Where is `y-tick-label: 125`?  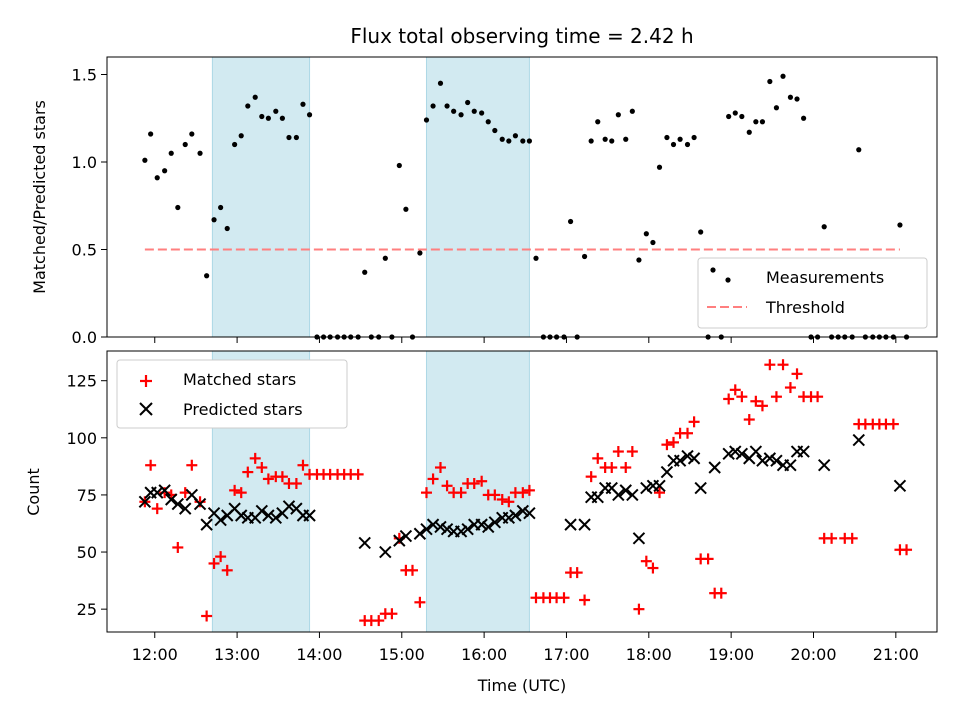 y-tick-label: 125 is located at coordinates (81, 381).